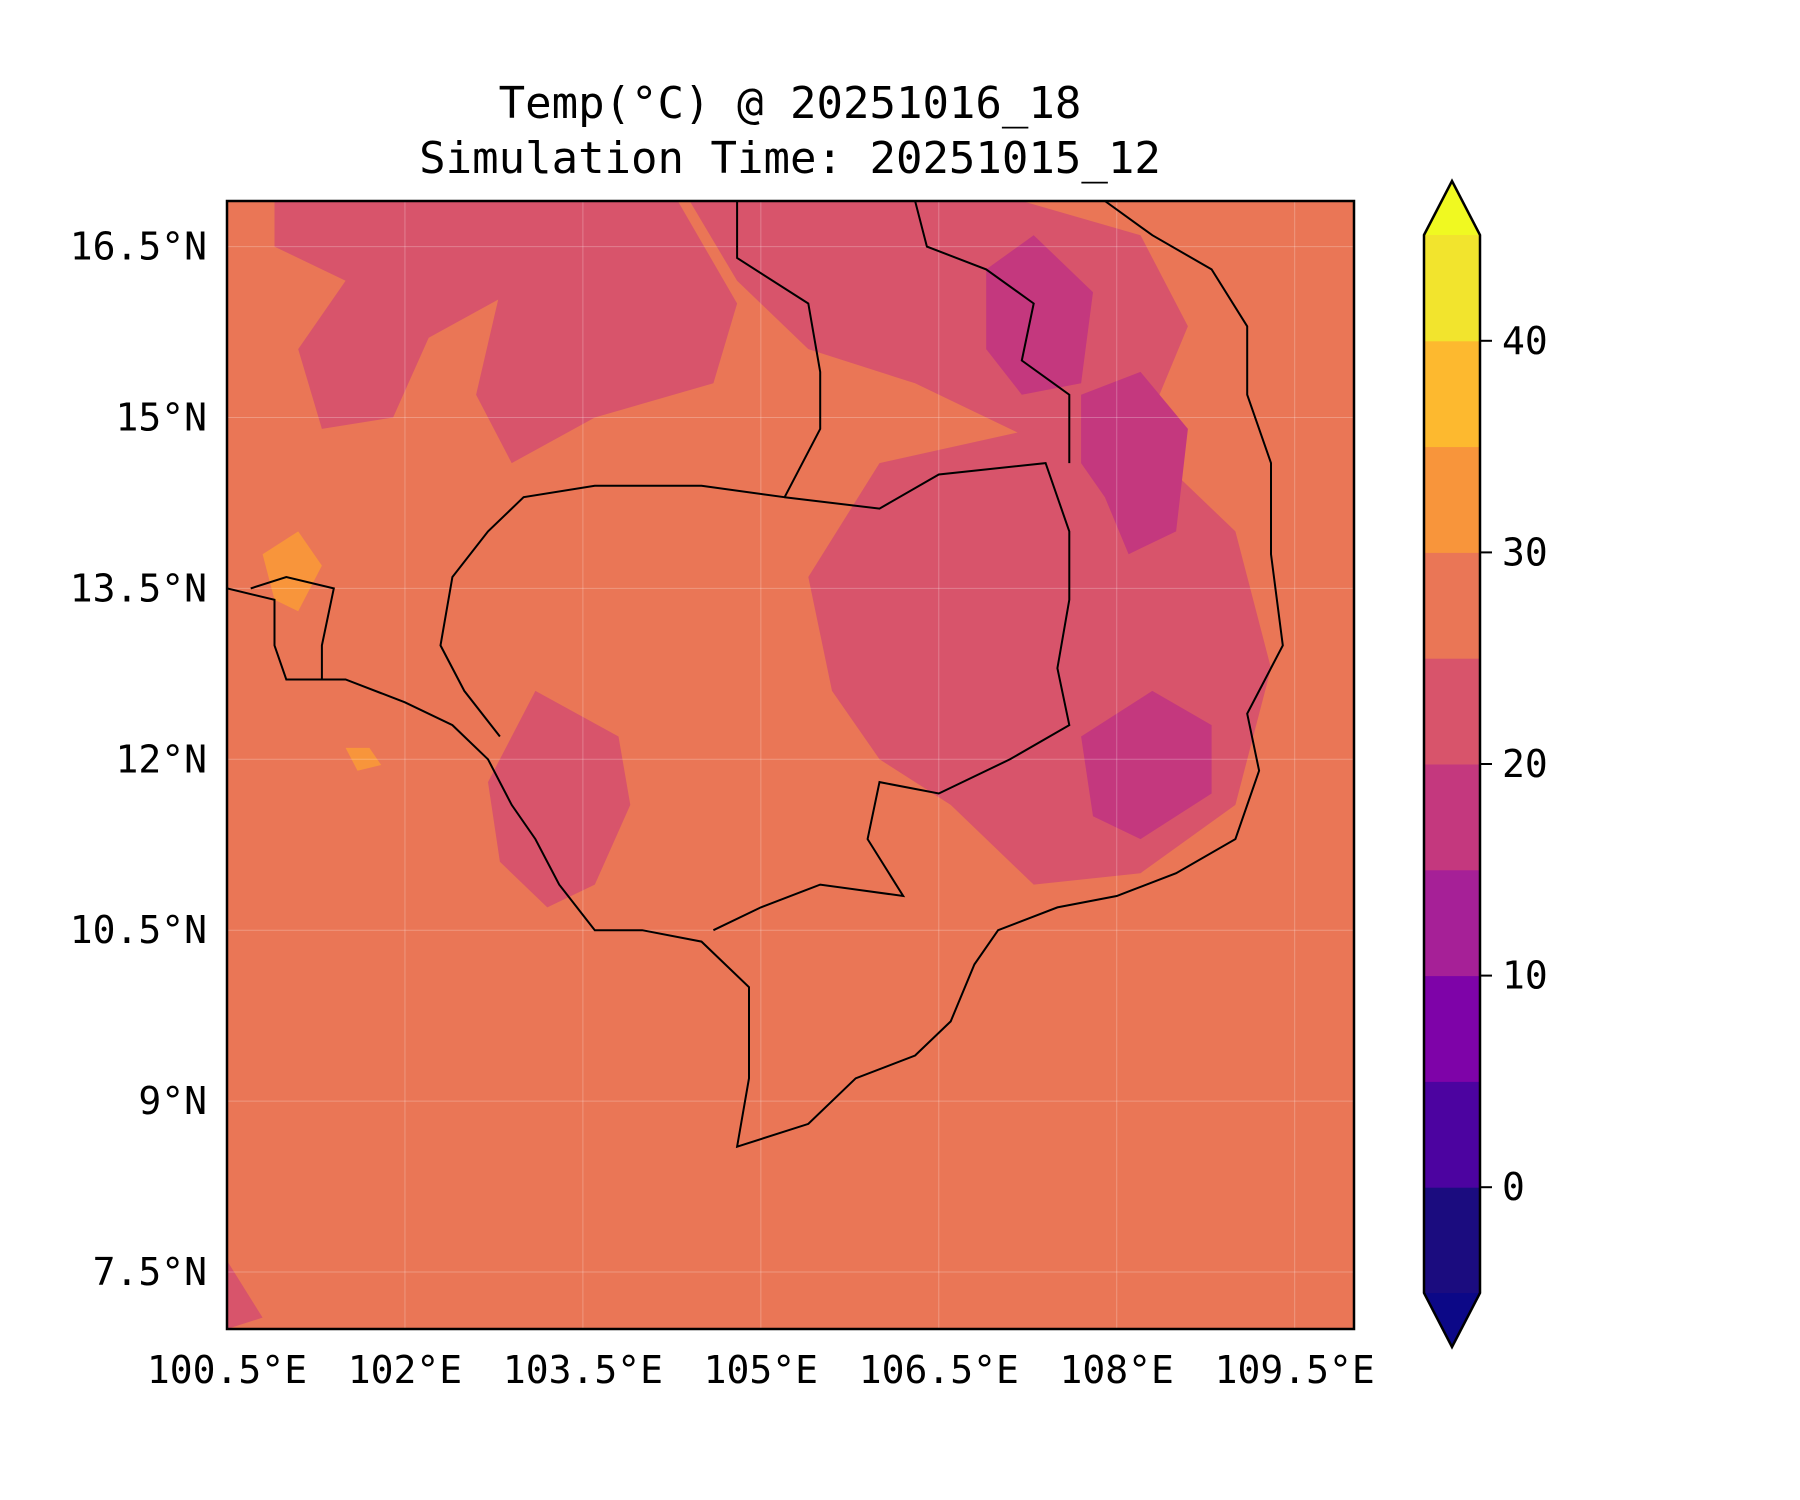 The width and height of the screenshot is (1800, 1500). I want to click on colorbar-tick-label: 30, so click(1525, 552).